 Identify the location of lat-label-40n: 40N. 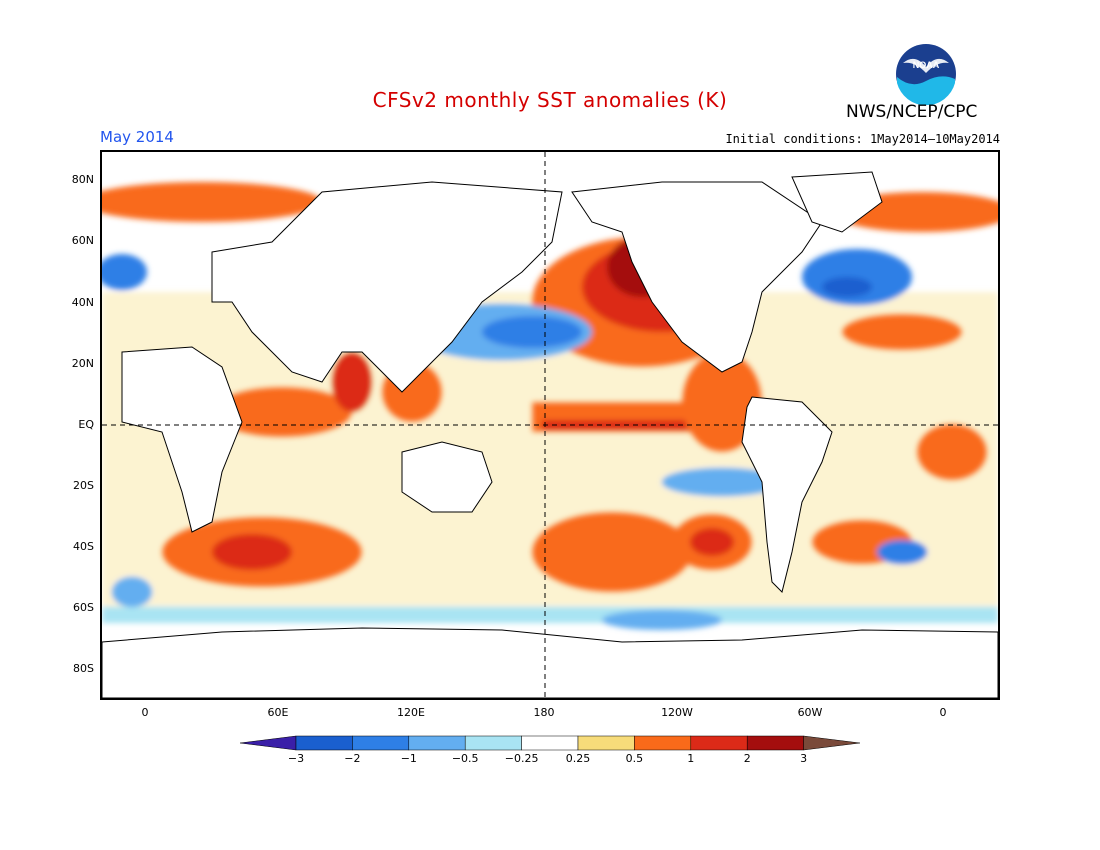
(82, 302).